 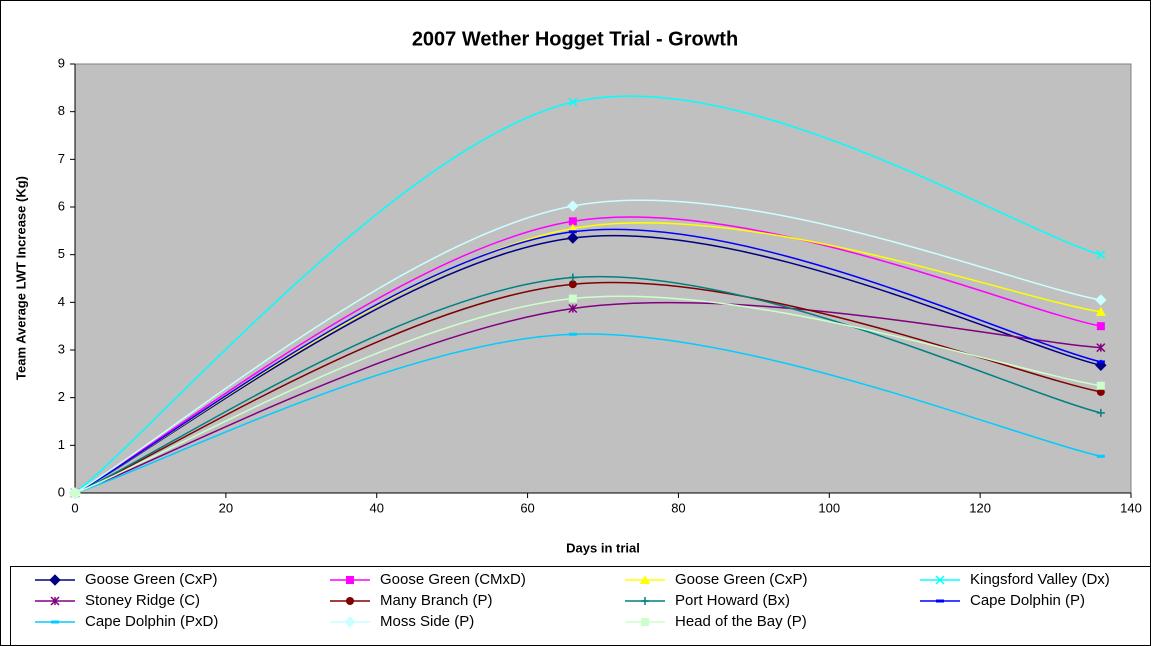 I want to click on legend-item: Head of the Bay (P), so click(x=716, y=621).